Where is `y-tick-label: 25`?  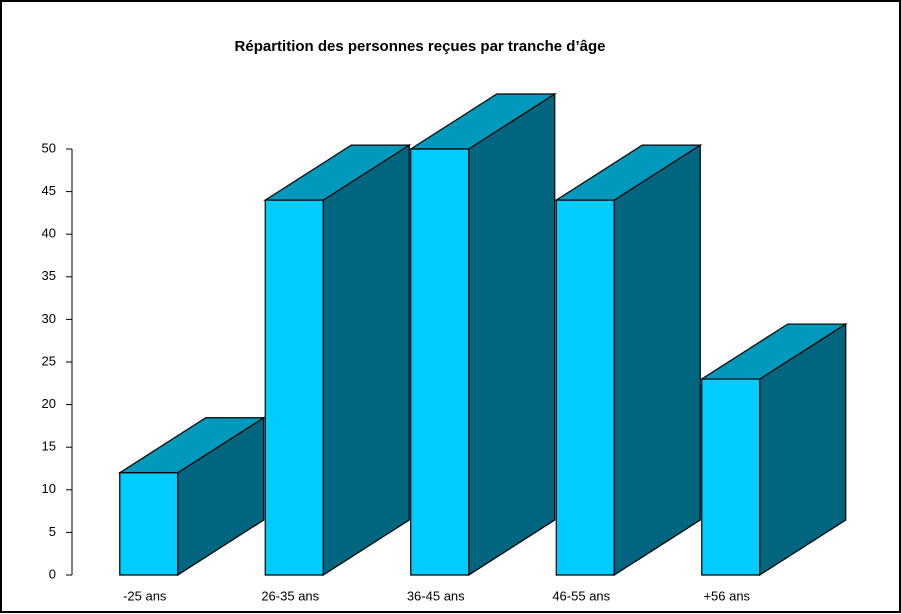
y-tick-label: 25 is located at coordinates (49, 360).